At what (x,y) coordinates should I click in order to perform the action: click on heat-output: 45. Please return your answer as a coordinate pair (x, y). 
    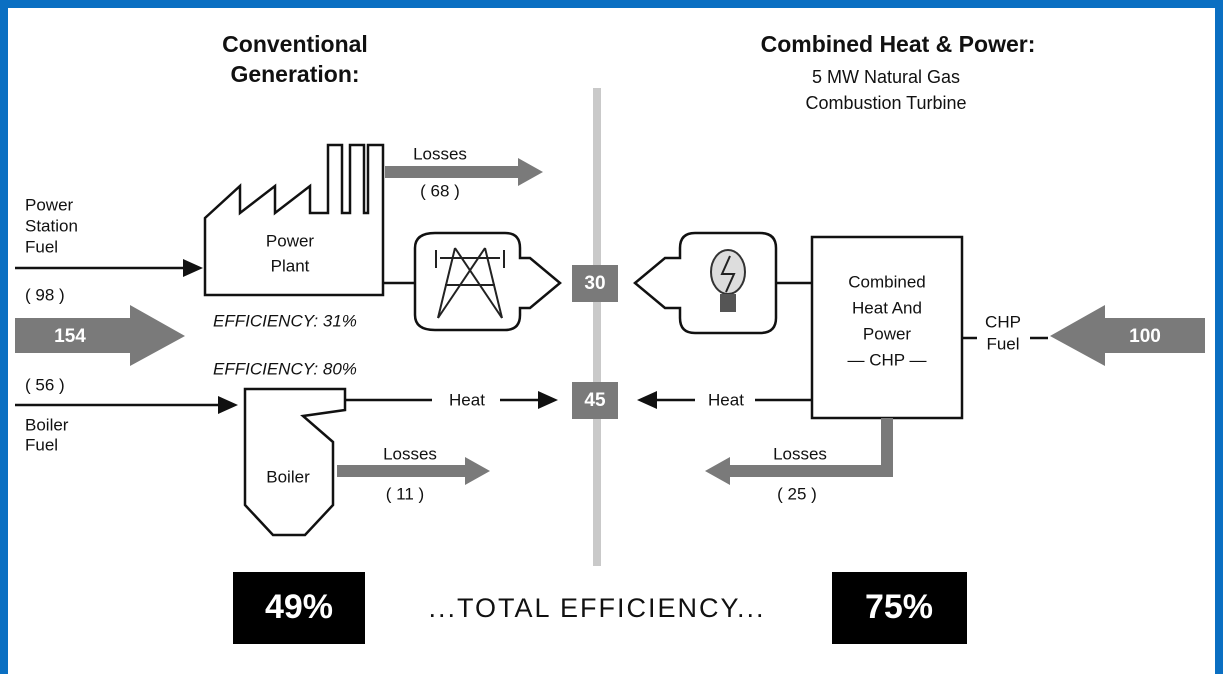
    Looking at the image, I should click on (595, 400).